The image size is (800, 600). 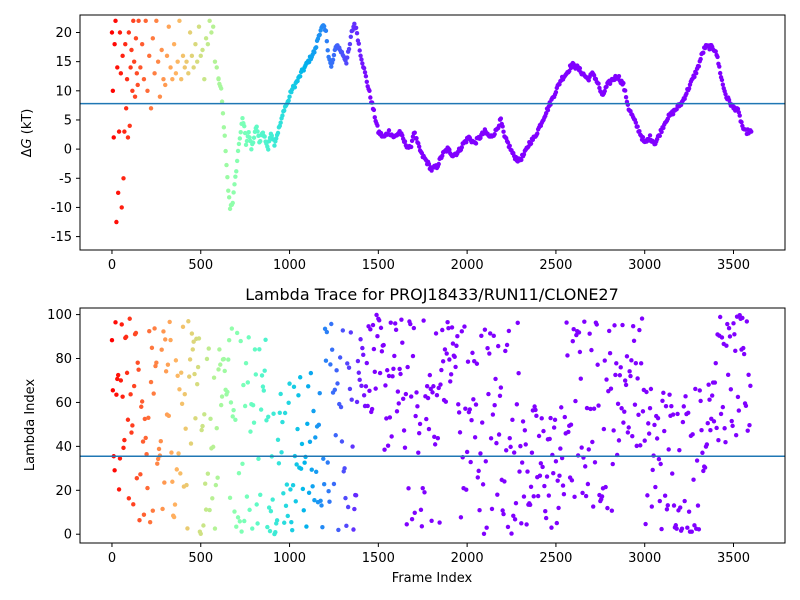 I want to click on x-tick-label: 0, so click(x=112, y=265).